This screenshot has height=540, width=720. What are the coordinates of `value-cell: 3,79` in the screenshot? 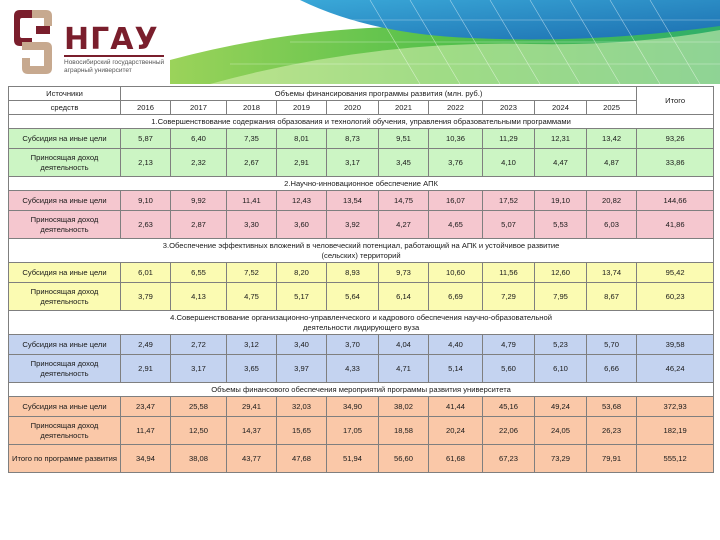 It's located at (145, 296).